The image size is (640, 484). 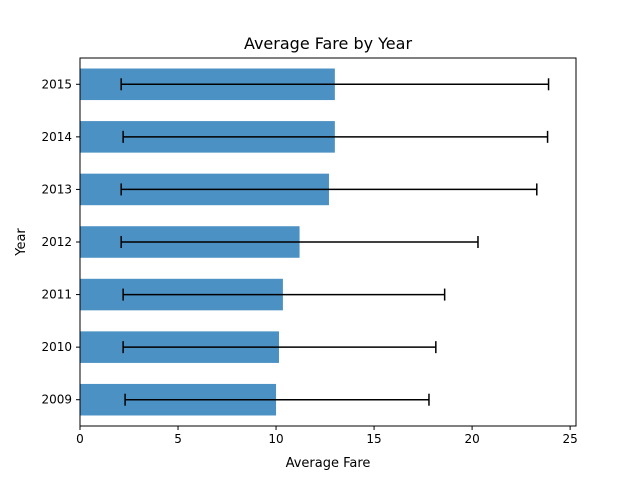 I want to click on y-tick-label-2013: 2013, so click(x=56, y=189).